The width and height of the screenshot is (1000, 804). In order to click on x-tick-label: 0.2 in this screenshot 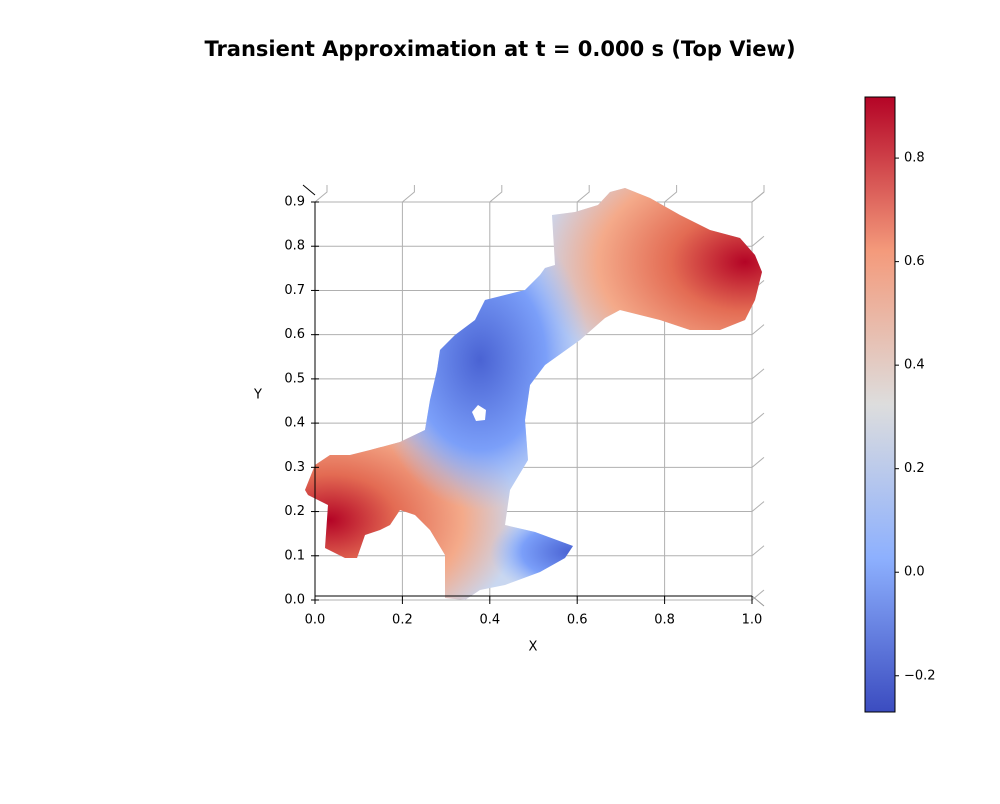, I will do `click(402, 620)`.